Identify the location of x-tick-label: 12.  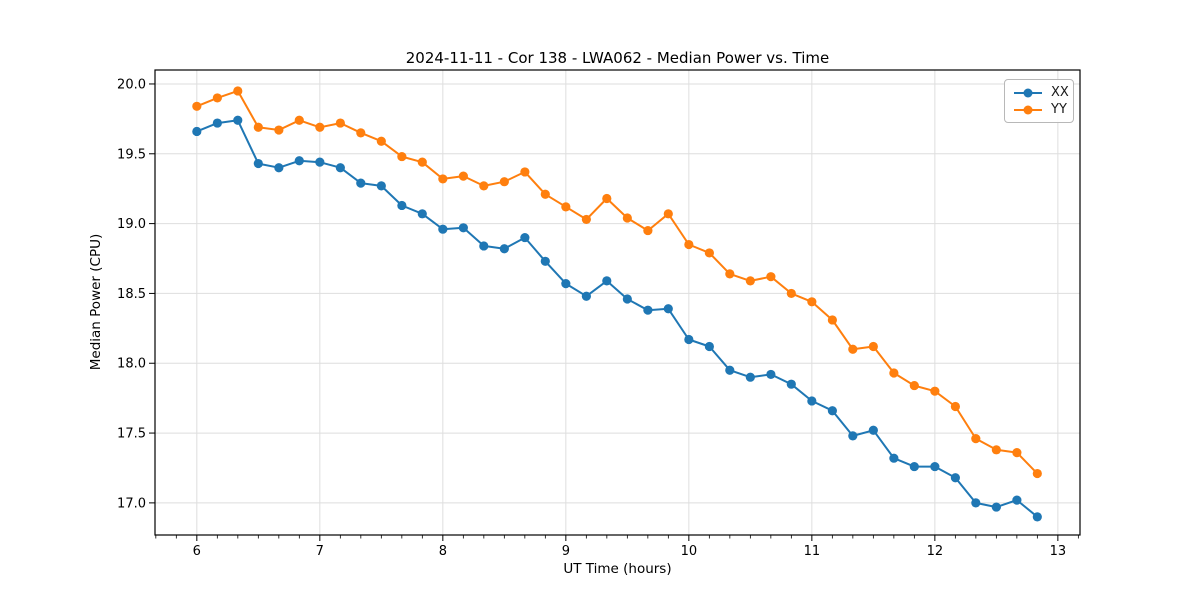
(935, 551).